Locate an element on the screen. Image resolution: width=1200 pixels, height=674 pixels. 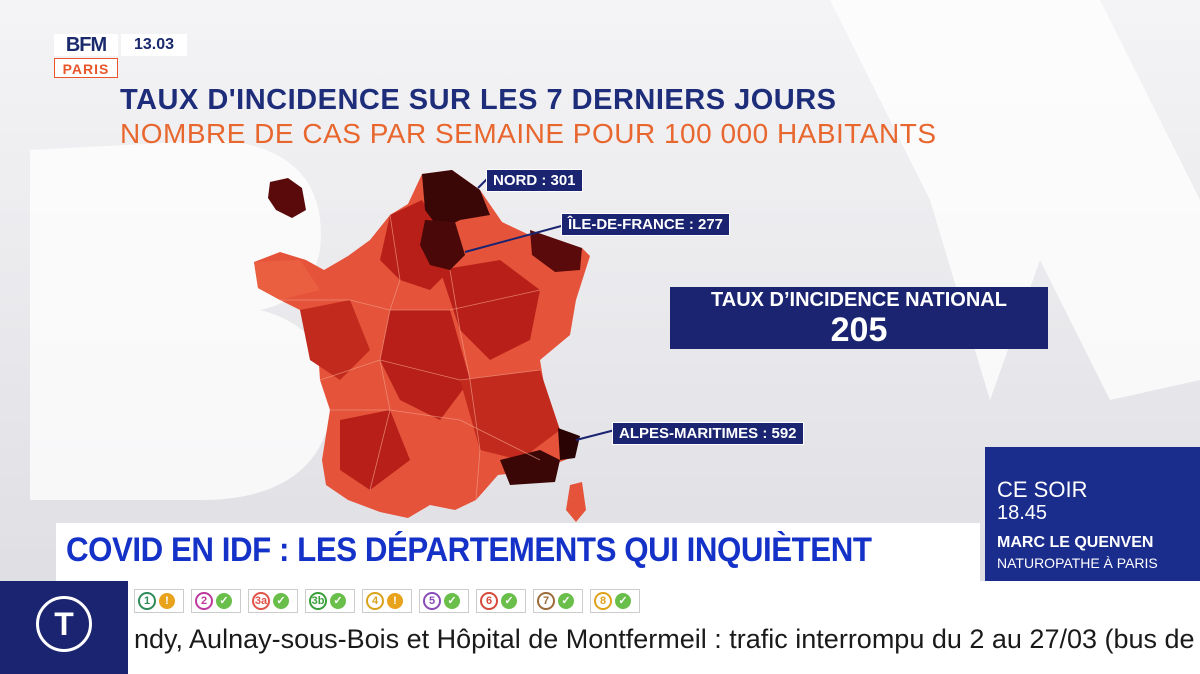
map-region-west is located at coordinates (287, 280).